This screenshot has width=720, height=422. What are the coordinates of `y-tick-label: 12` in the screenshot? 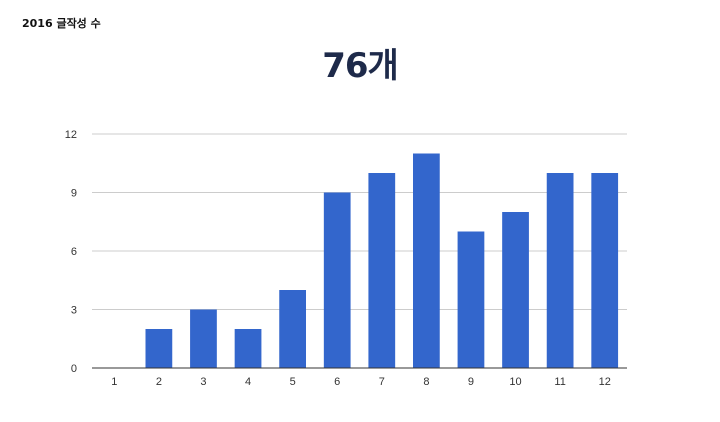 It's located at (71, 135).